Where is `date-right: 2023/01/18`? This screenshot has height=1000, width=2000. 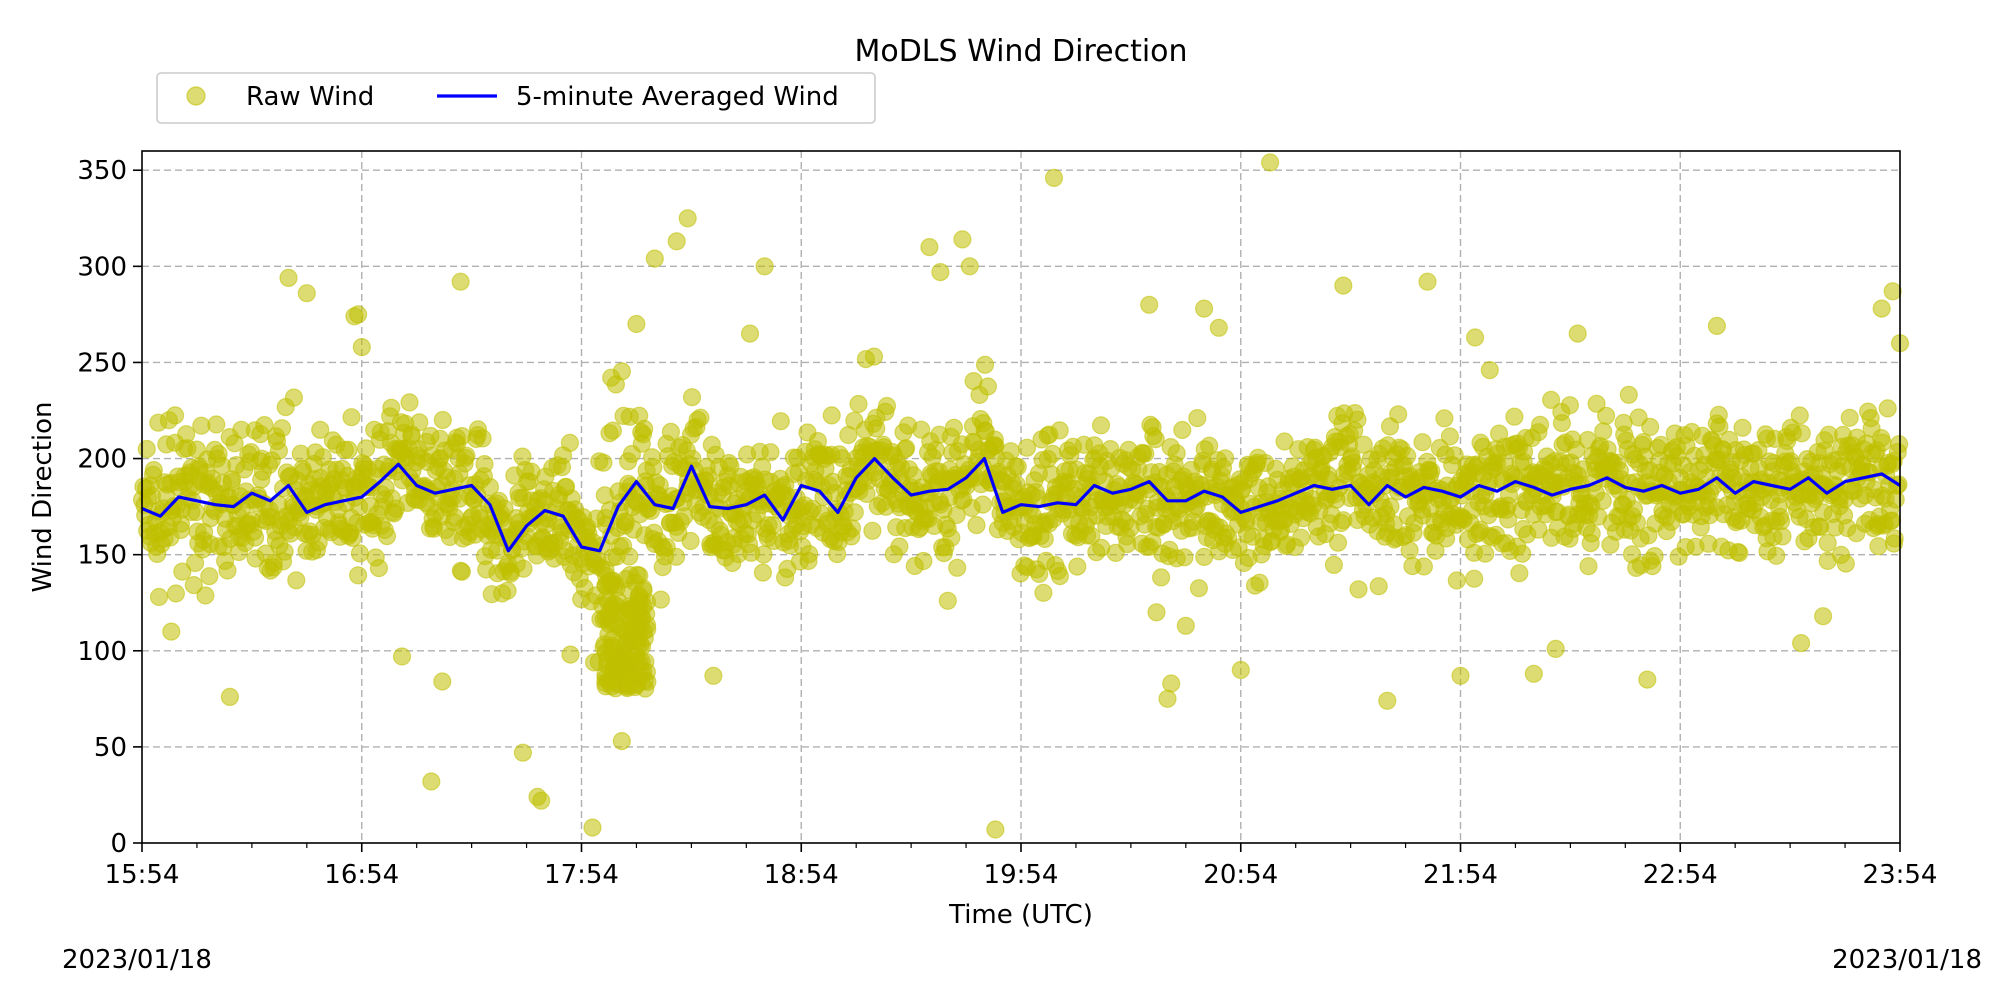 date-right: 2023/01/18 is located at coordinates (1907, 960).